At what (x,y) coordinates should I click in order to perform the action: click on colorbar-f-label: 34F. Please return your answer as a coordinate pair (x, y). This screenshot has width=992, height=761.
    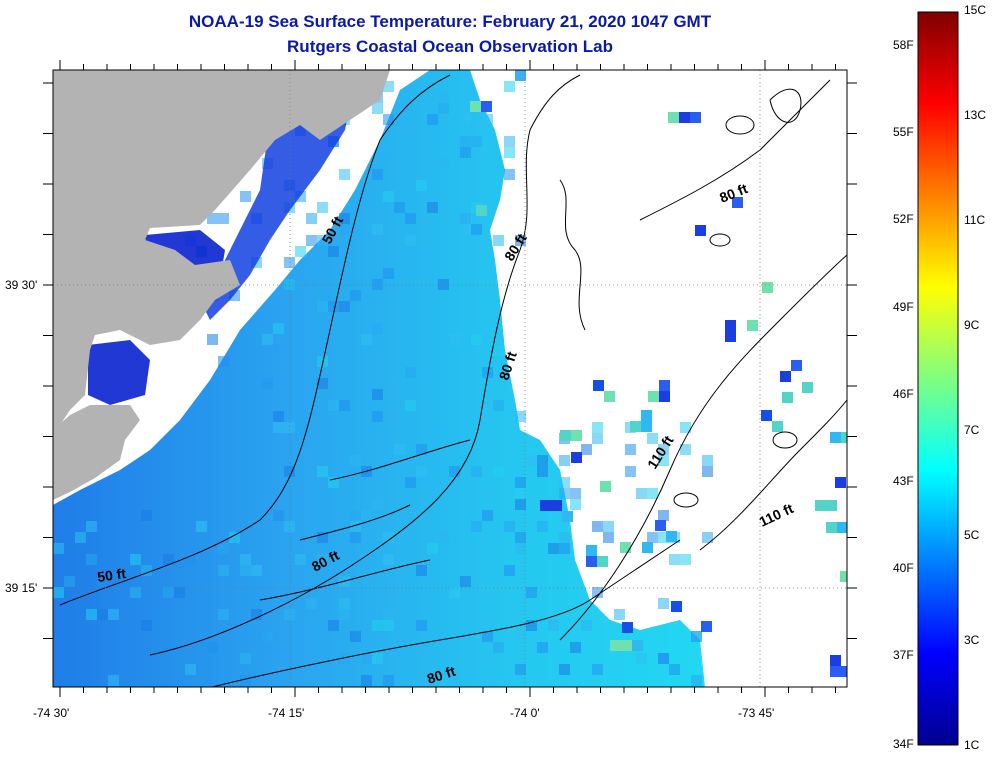
    Looking at the image, I should click on (903, 744).